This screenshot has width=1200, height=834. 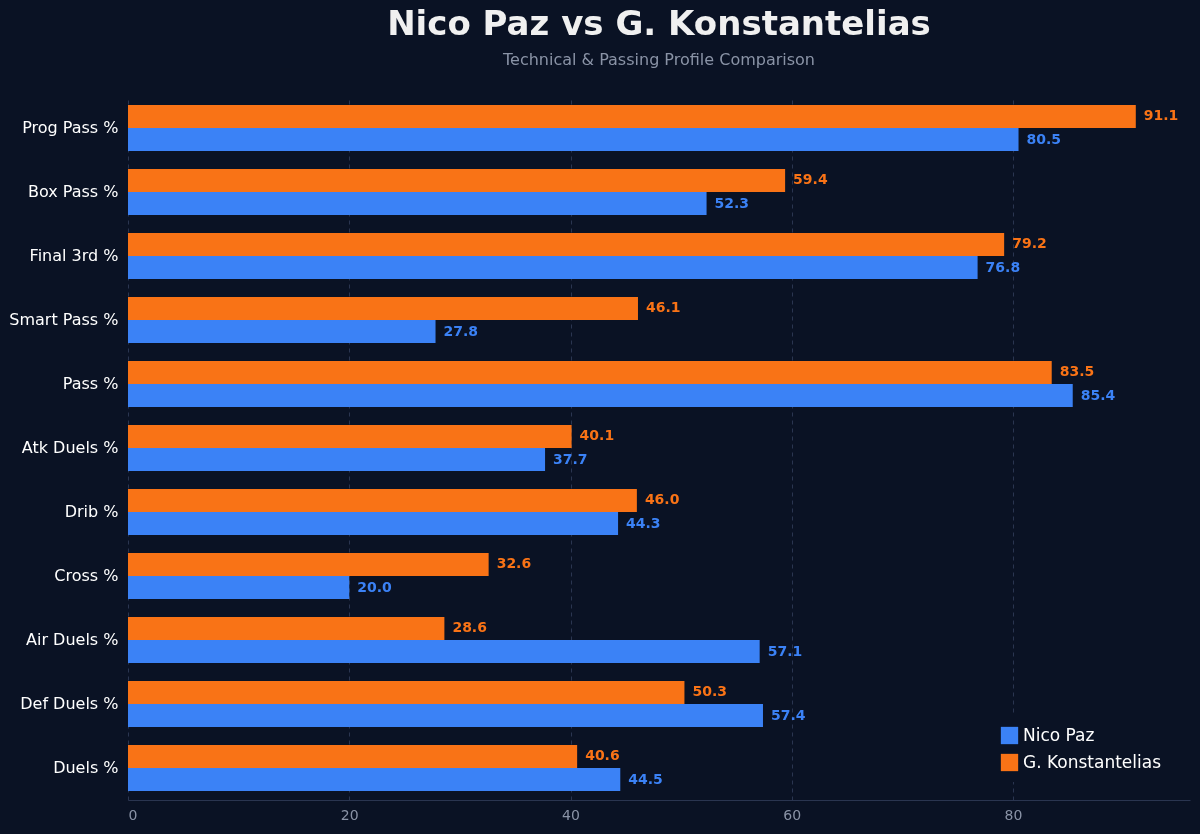 I want to click on y-tick-label: Final 3rd %, so click(x=74, y=255).